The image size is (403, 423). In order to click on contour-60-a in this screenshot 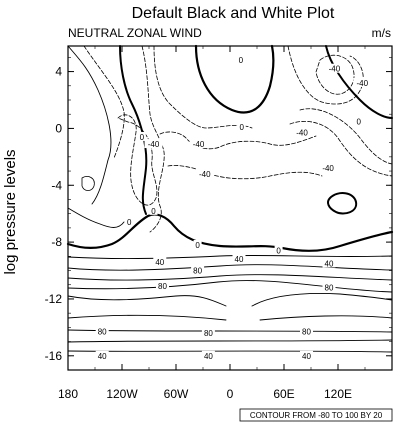, I will do `click(230, 277)`.